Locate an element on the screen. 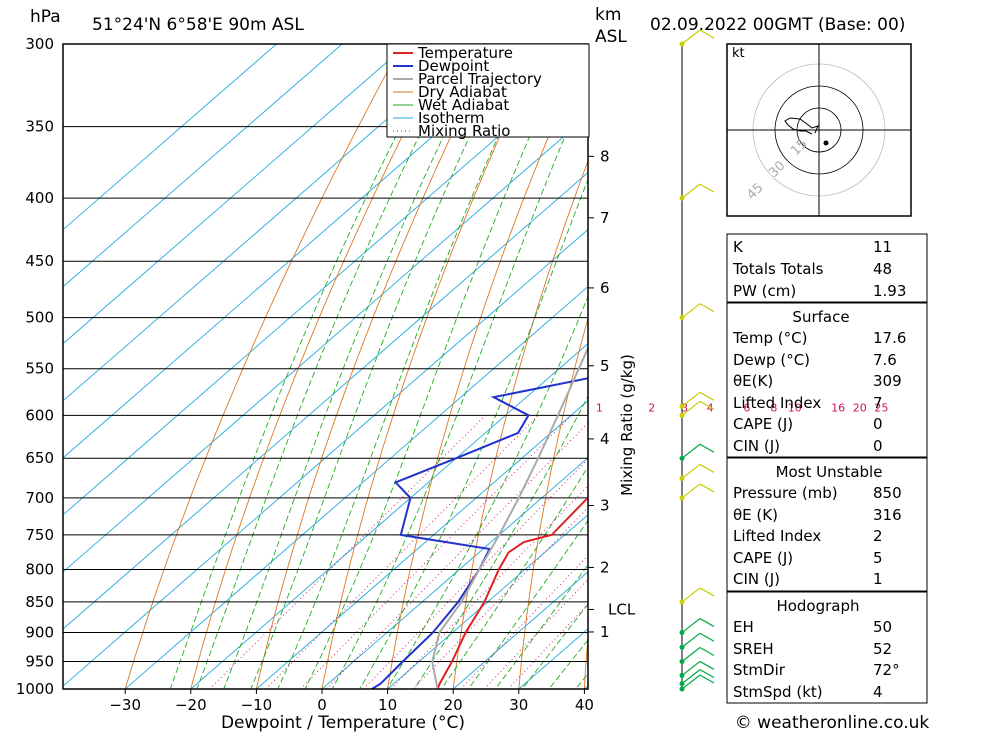  most-unstable-title: Most Unstable is located at coordinates (829, 472).